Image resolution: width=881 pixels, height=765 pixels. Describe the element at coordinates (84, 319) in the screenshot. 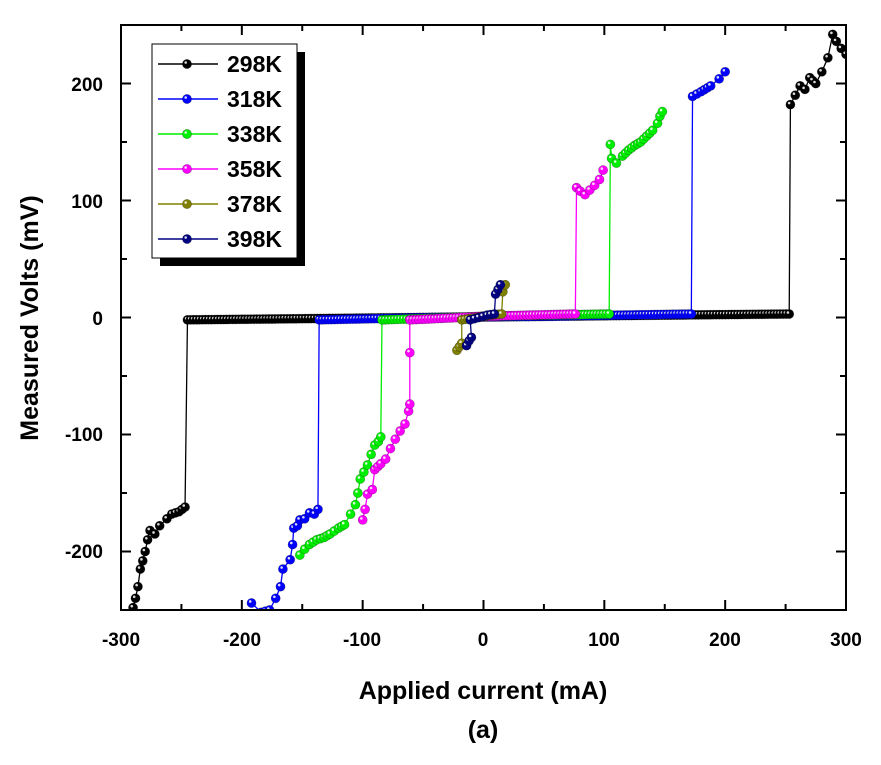

I see `y-tick-labels: -200 -100 0 100 200` at that location.